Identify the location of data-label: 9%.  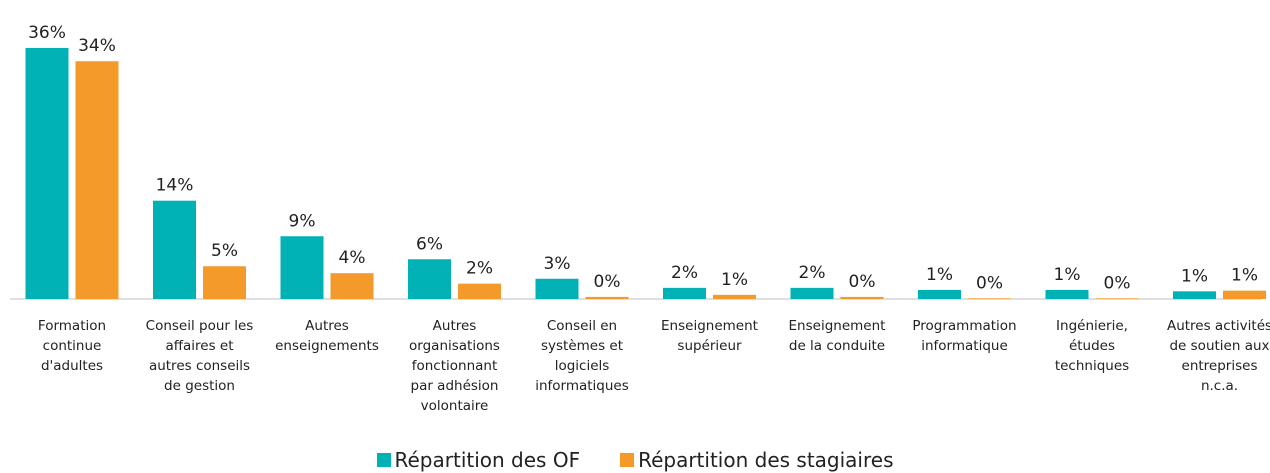
(302, 221).